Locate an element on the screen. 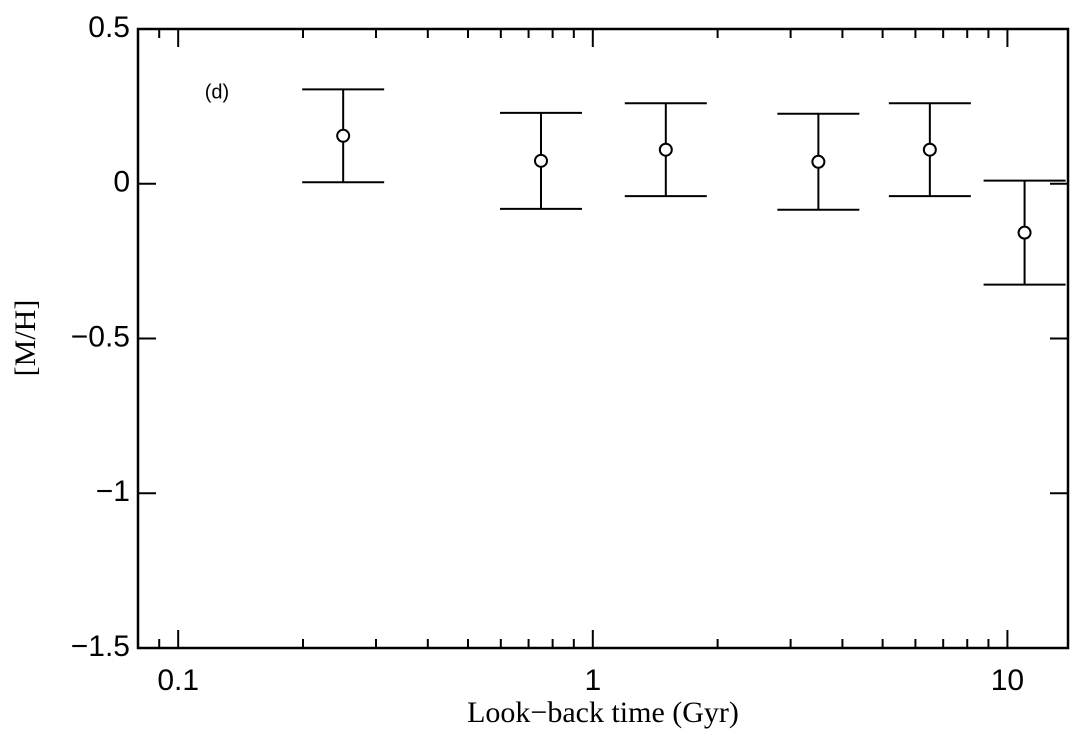  y-tick-label: −1.5 is located at coordinates (100, 646).